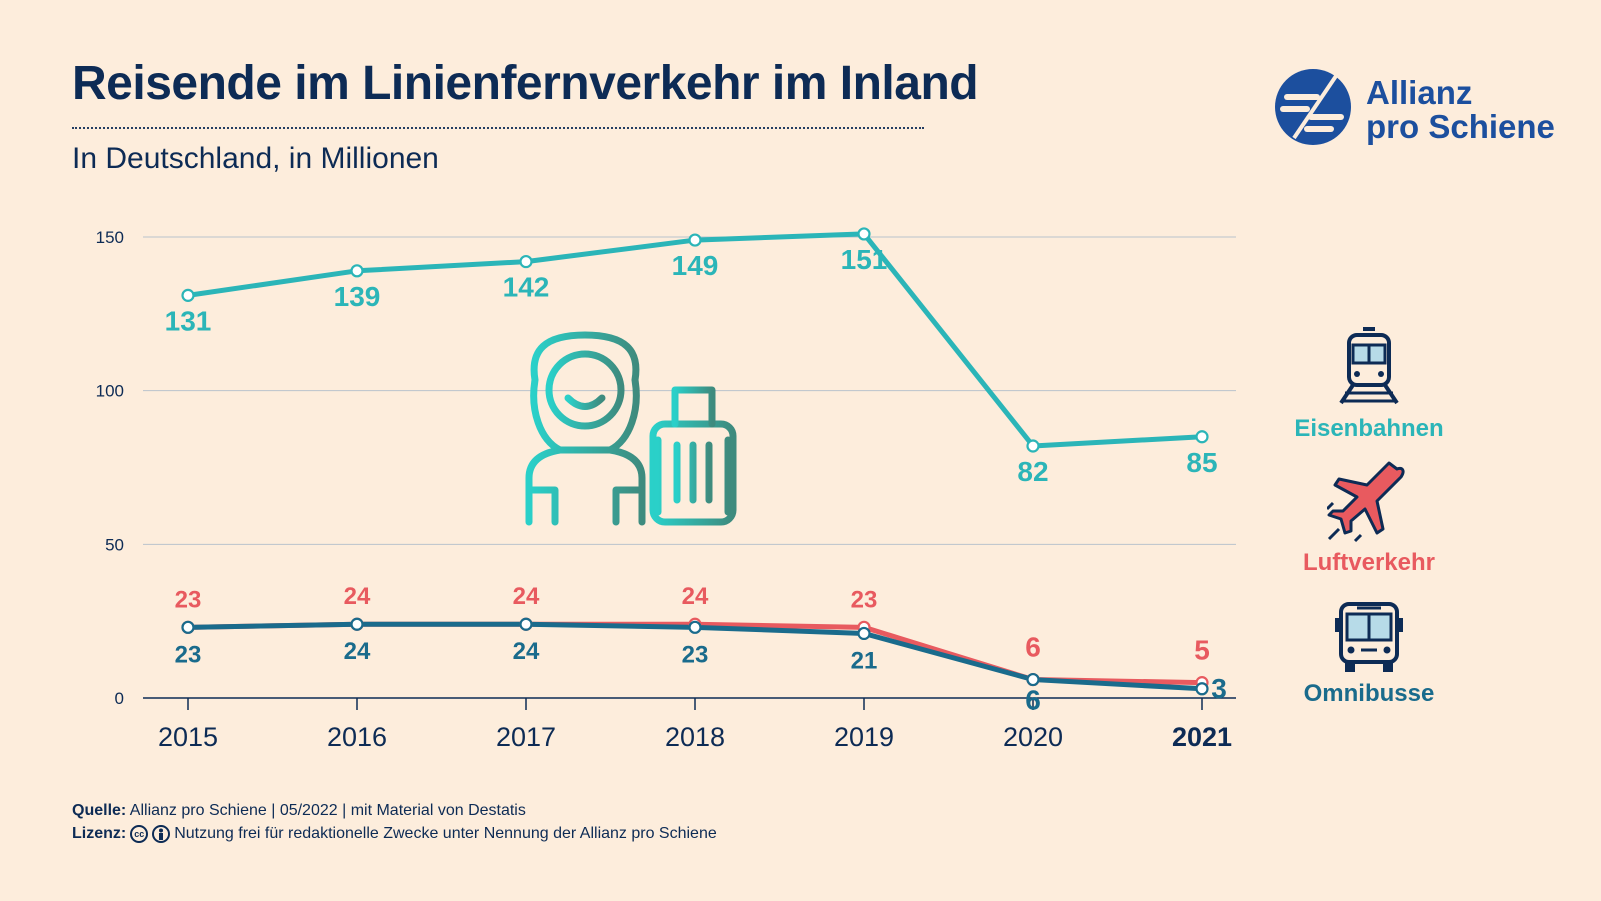  What do you see at coordinates (1313, 107) in the screenshot?
I see `allianz-pro-schiene-logo-icon` at bounding box center [1313, 107].